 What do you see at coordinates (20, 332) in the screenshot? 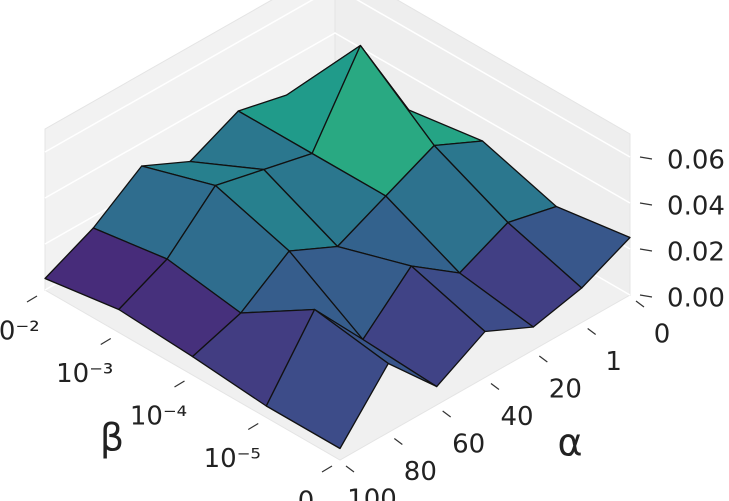
I see `x-tick-label: 10⁻²` at bounding box center [20, 332].